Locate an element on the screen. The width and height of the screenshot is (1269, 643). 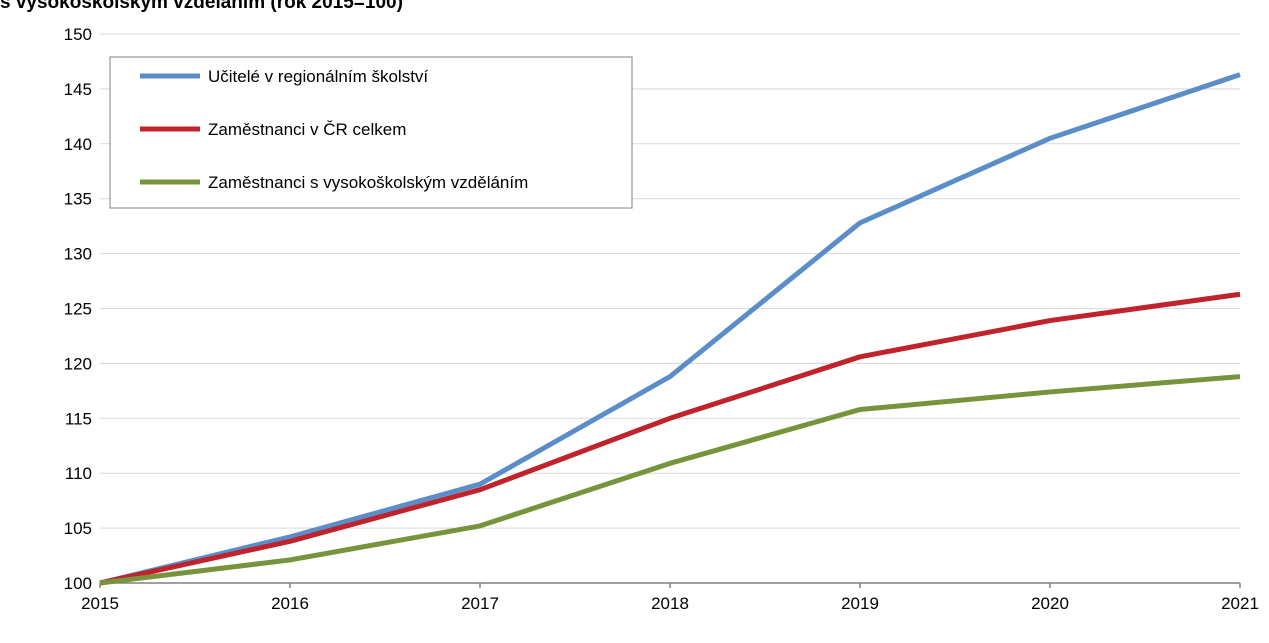
y-tick-label: 100 is located at coordinates (78, 583).